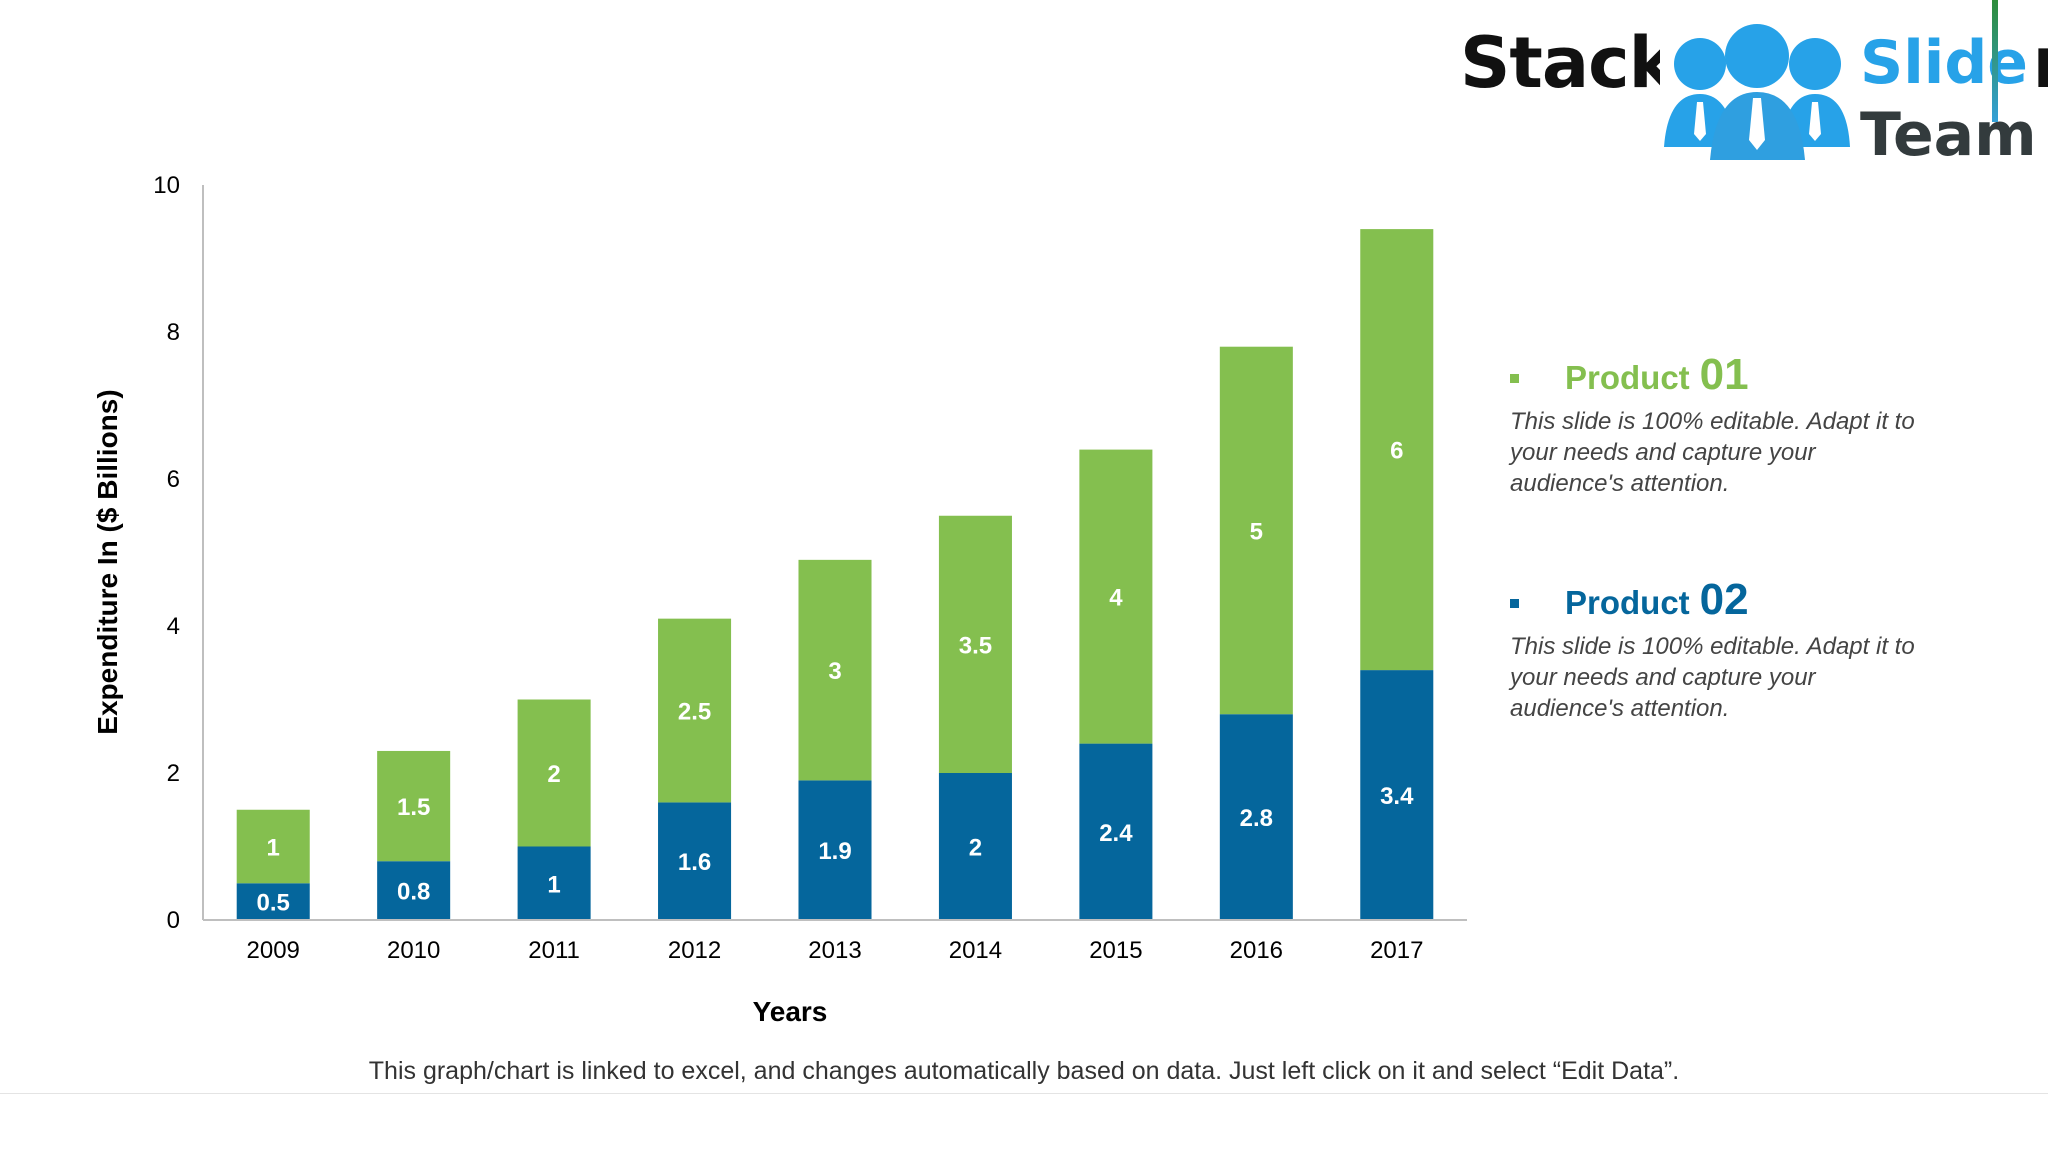  Describe the element at coordinates (975, 950) in the screenshot. I see `x-tick-label-2014: 2014` at that location.